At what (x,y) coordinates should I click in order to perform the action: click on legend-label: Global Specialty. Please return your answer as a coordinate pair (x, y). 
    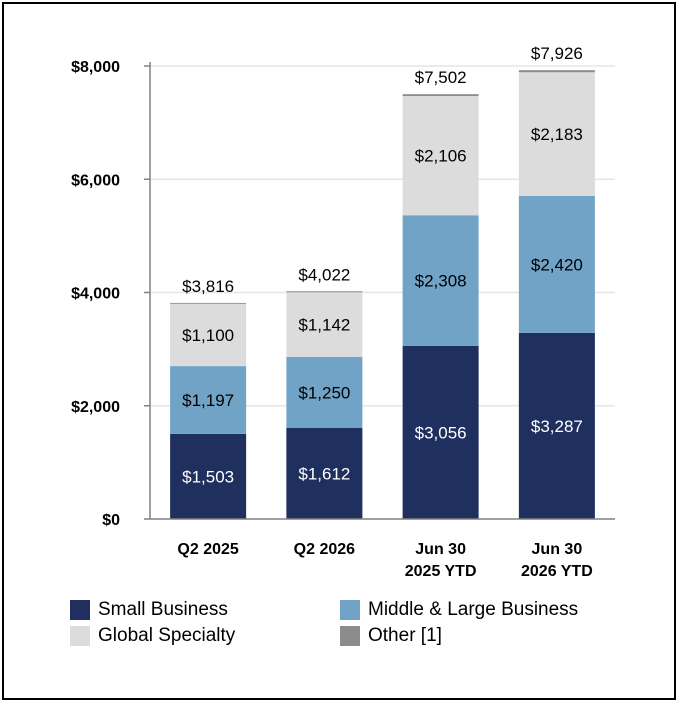
    Looking at the image, I should click on (167, 635).